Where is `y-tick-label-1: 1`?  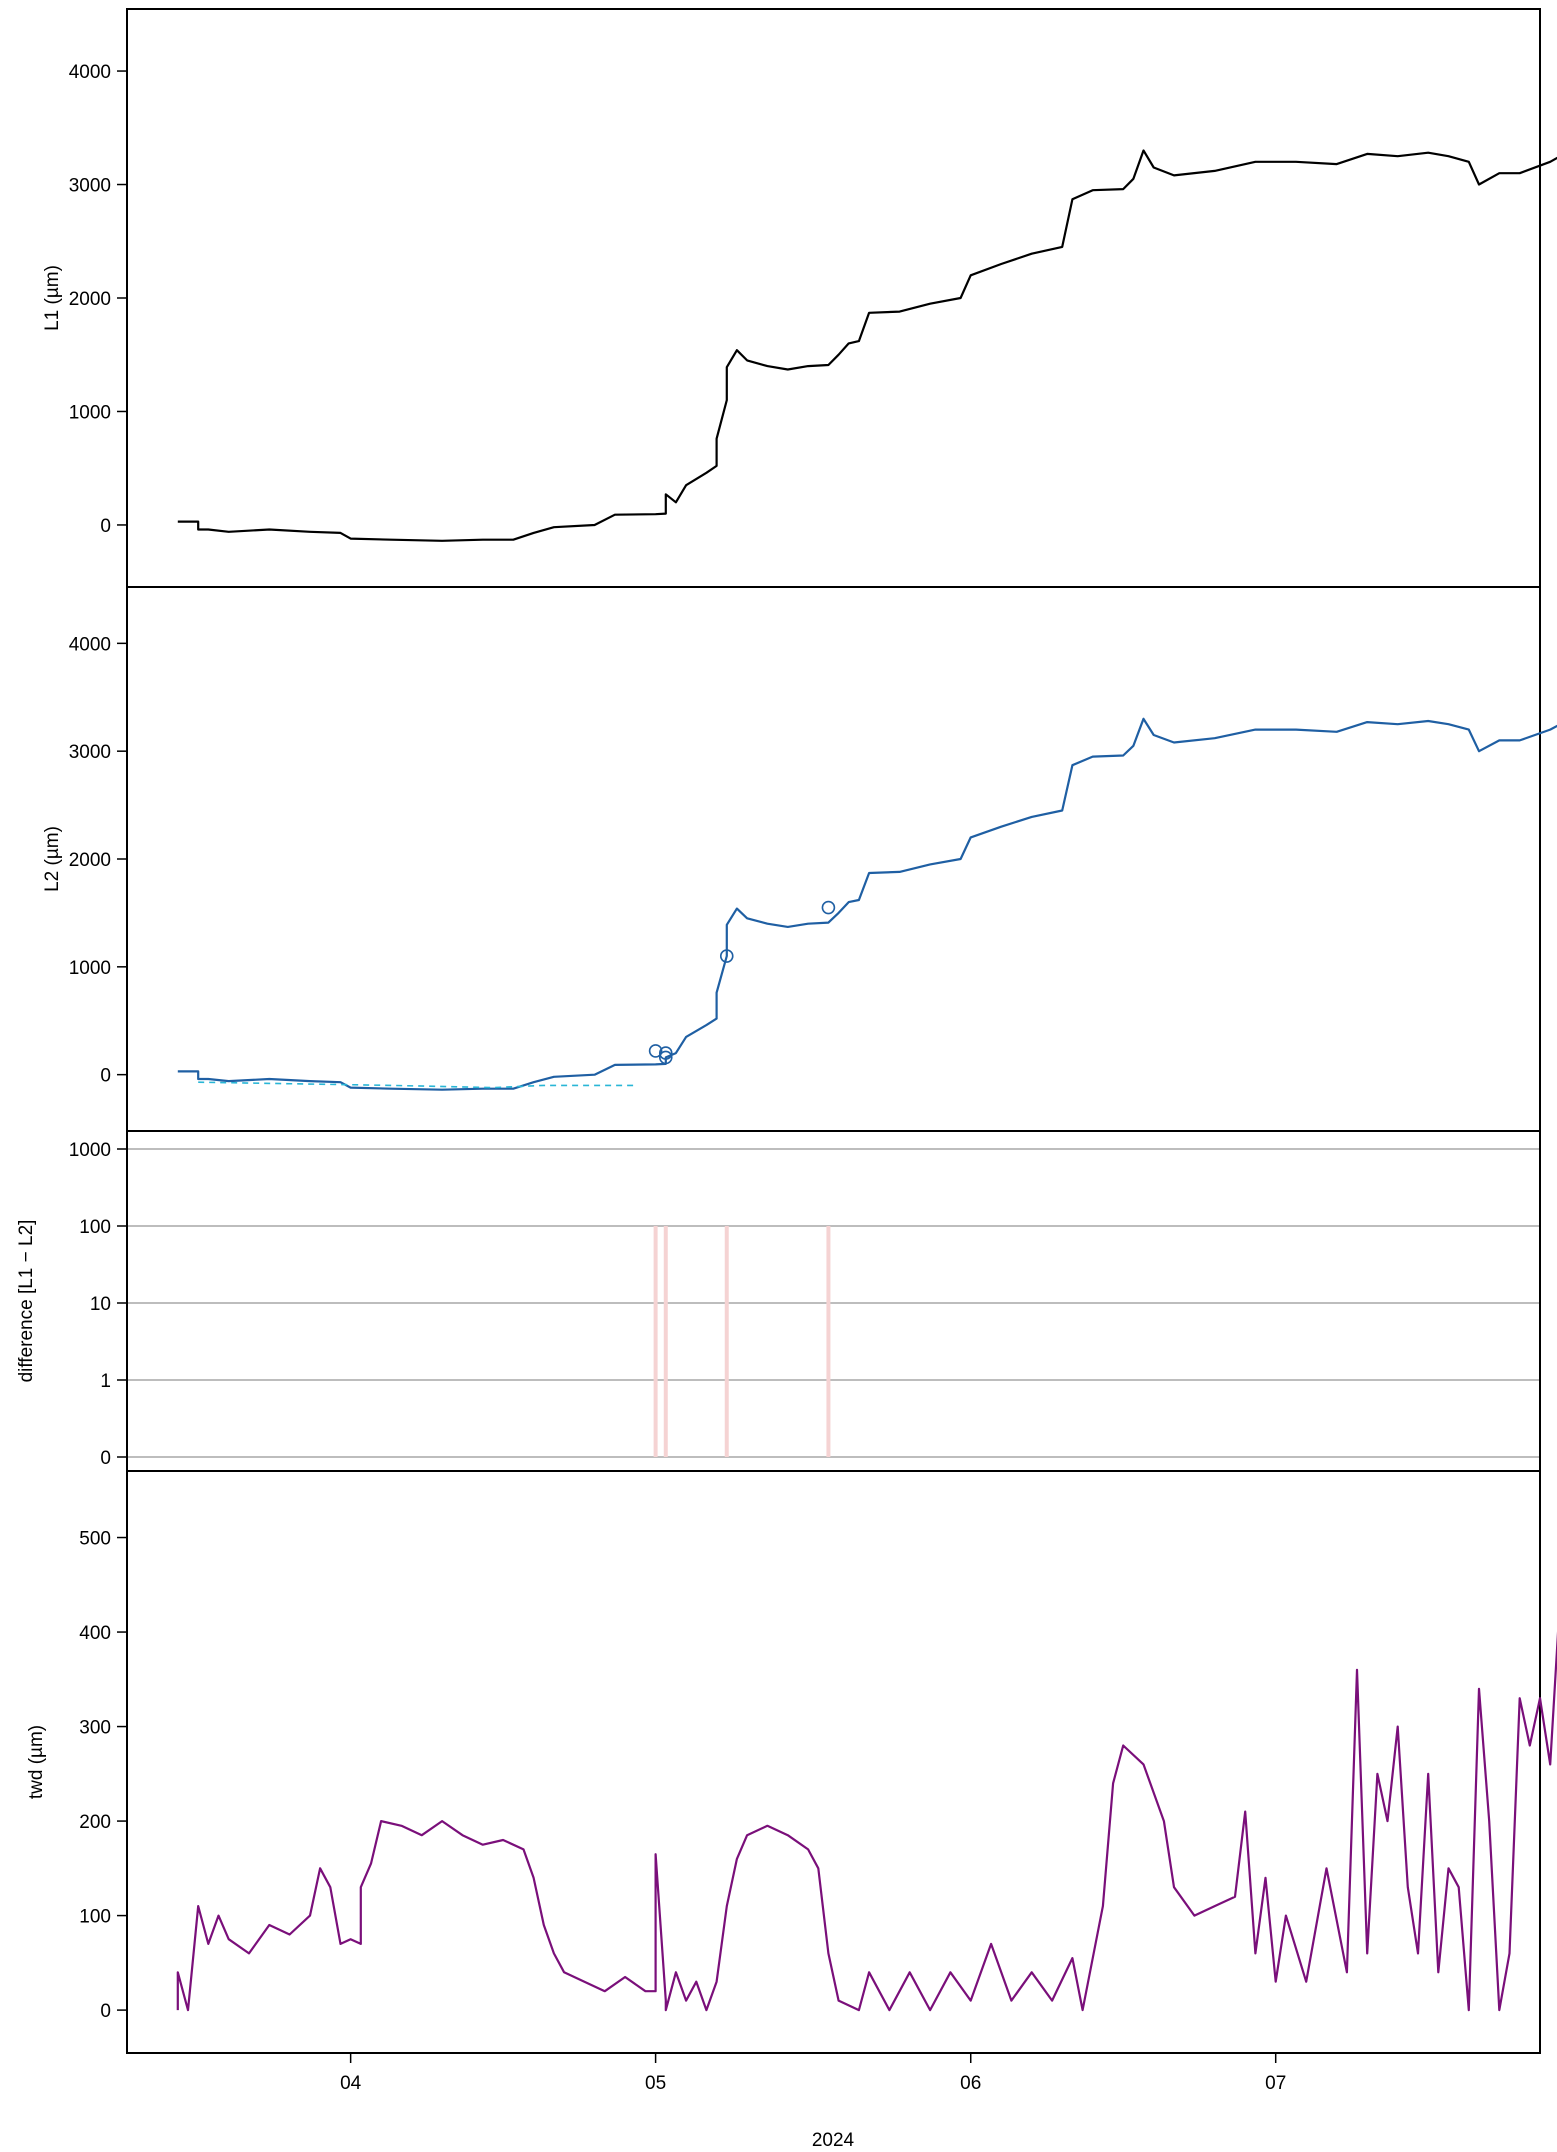
y-tick-label-1: 1 is located at coordinates (105, 1381).